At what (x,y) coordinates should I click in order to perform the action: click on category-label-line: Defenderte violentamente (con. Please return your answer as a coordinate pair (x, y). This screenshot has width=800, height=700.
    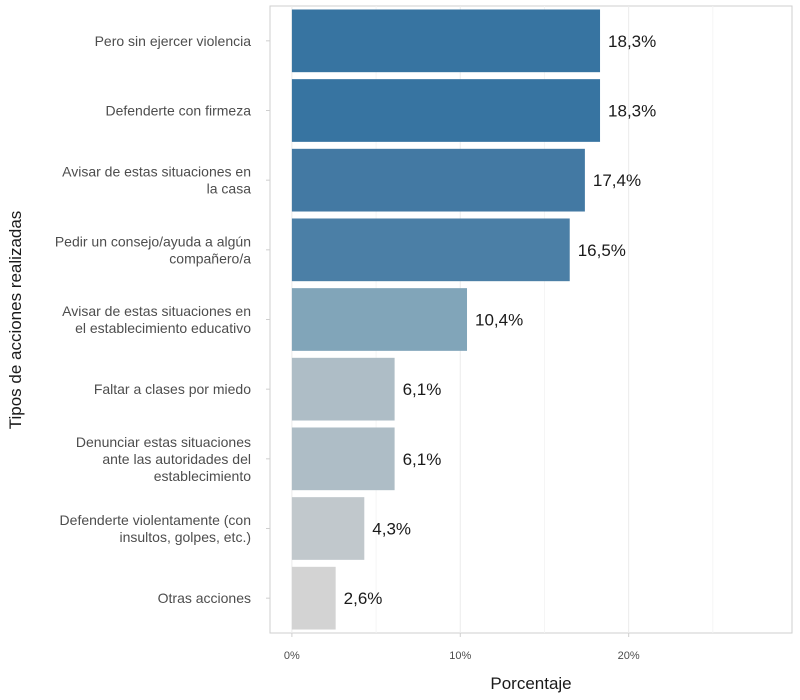
    Looking at the image, I should click on (155, 520).